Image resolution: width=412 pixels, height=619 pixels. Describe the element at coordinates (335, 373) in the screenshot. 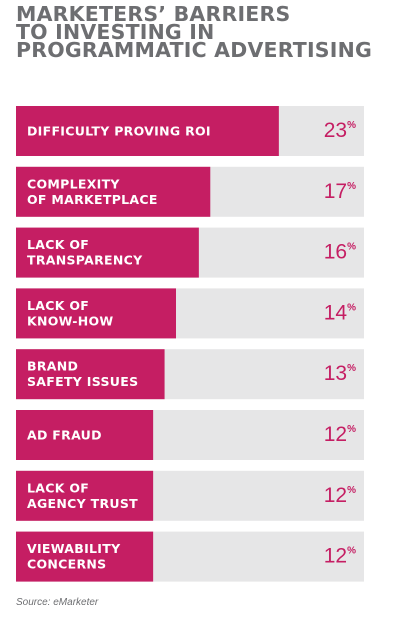

I see `bar-value-number: 13` at that location.